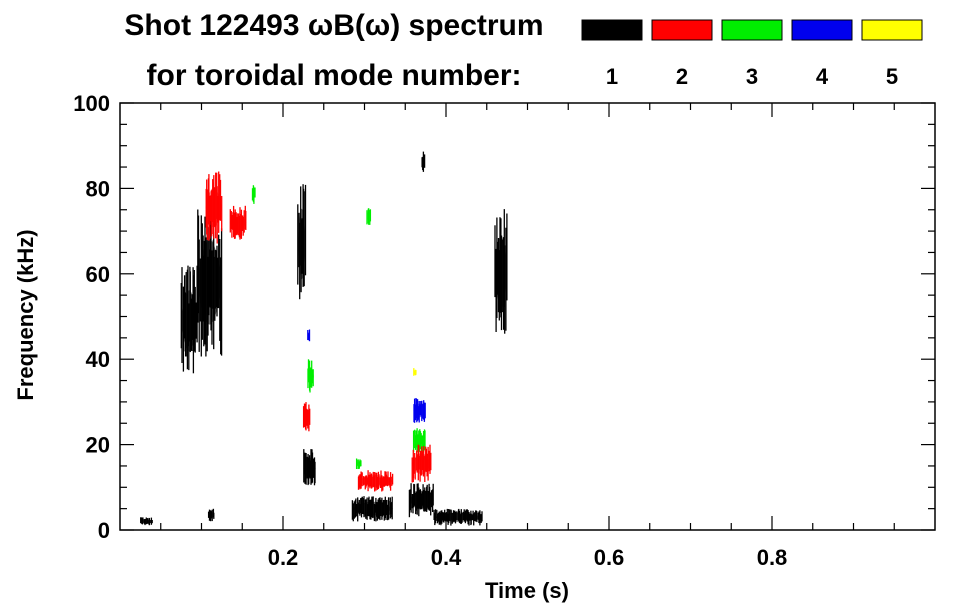 Image resolution: width=963 pixels, height=615 pixels. I want to click on x-tick-label: 0.6, so click(609, 557).